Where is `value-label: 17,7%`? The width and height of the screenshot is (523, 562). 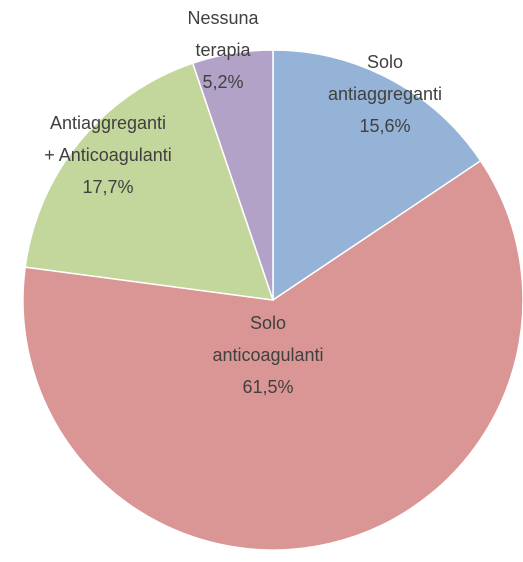 value-label: 17,7% is located at coordinates (108, 187).